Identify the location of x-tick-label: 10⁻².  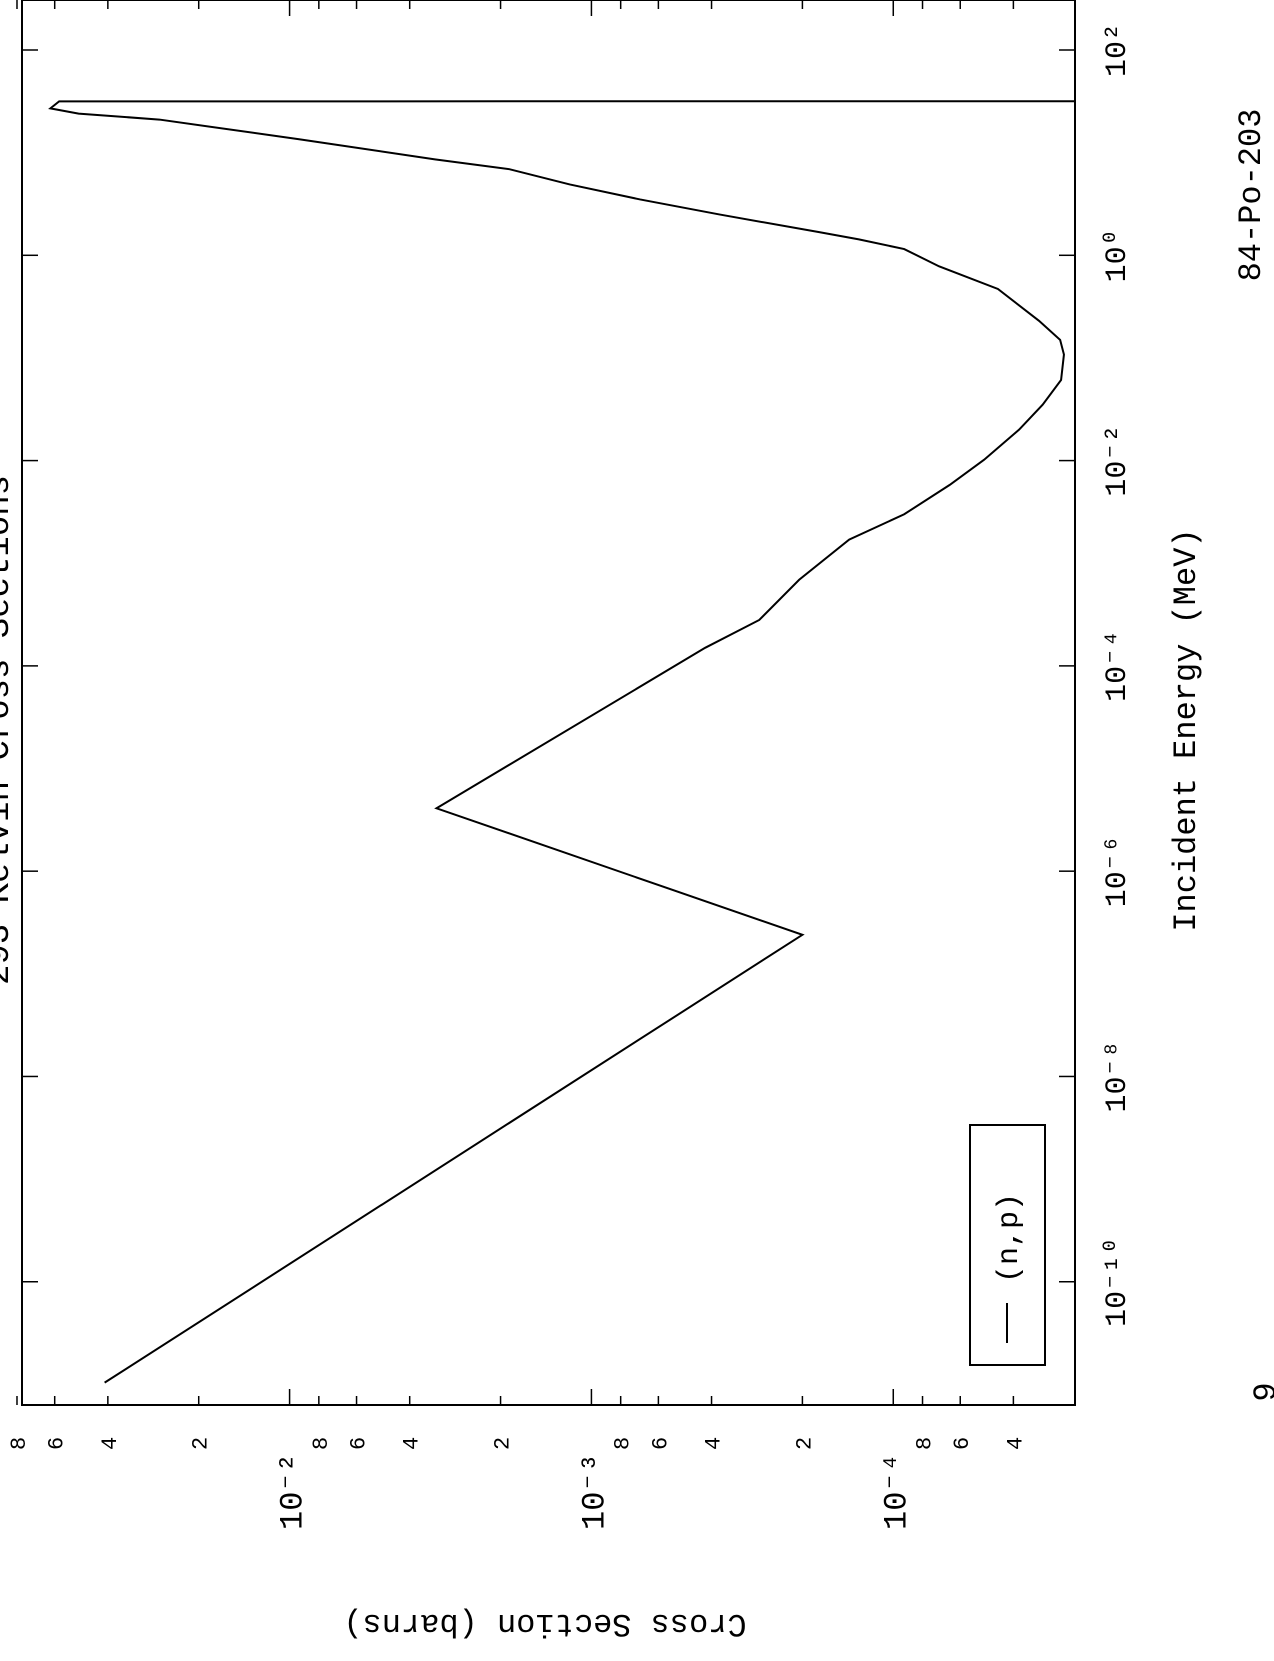
(1118, 461).